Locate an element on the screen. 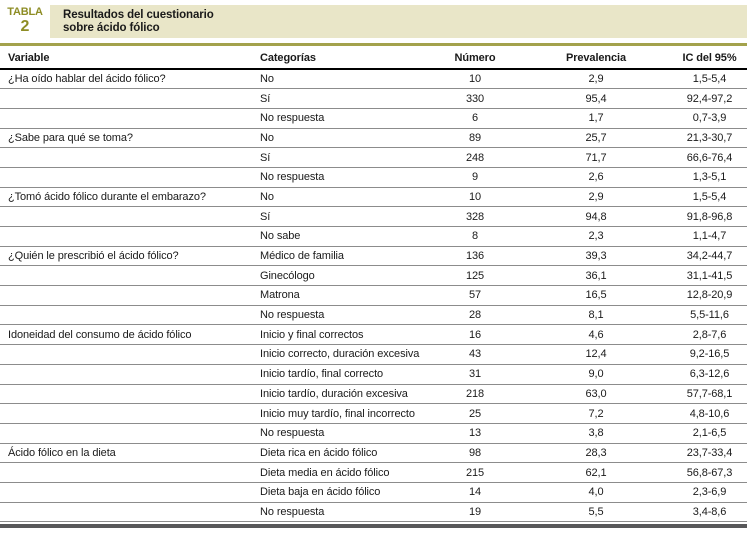 Image resolution: width=747 pixels, height=552 pixels. numero-cell: 328 is located at coordinates (475, 216).